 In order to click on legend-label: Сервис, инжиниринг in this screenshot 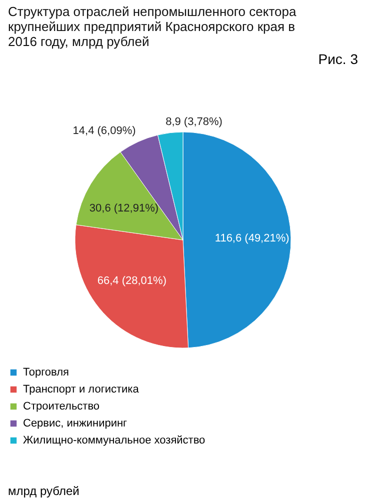, I will do `click(75, 424)`.